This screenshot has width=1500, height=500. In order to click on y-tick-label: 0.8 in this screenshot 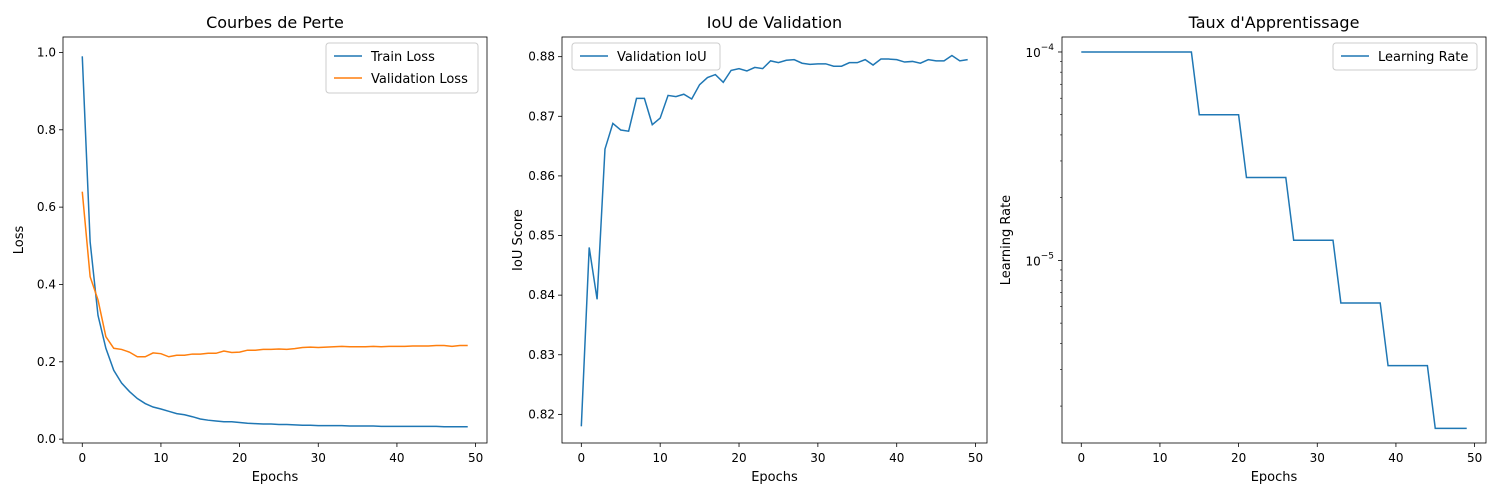, I will do `click(46, 130)`.